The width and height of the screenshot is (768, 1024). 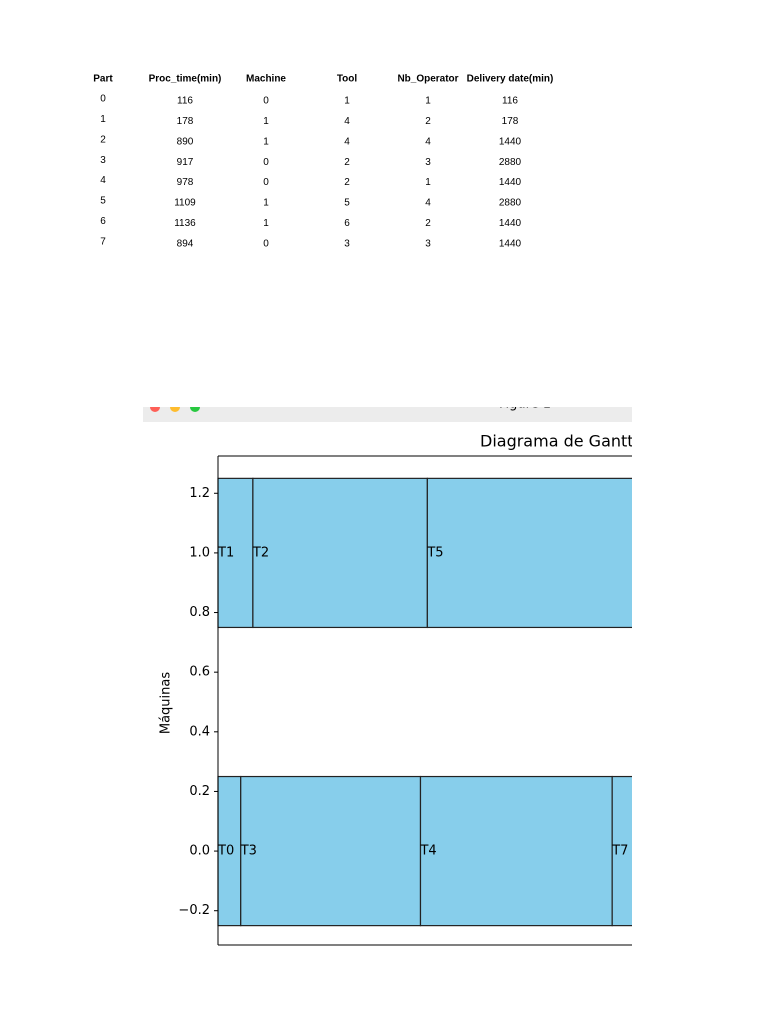 What do you see at coordinates (199, 552) in the screenshot?
I see `y-tick-label: 1.0` at bounding box center [199, 552].